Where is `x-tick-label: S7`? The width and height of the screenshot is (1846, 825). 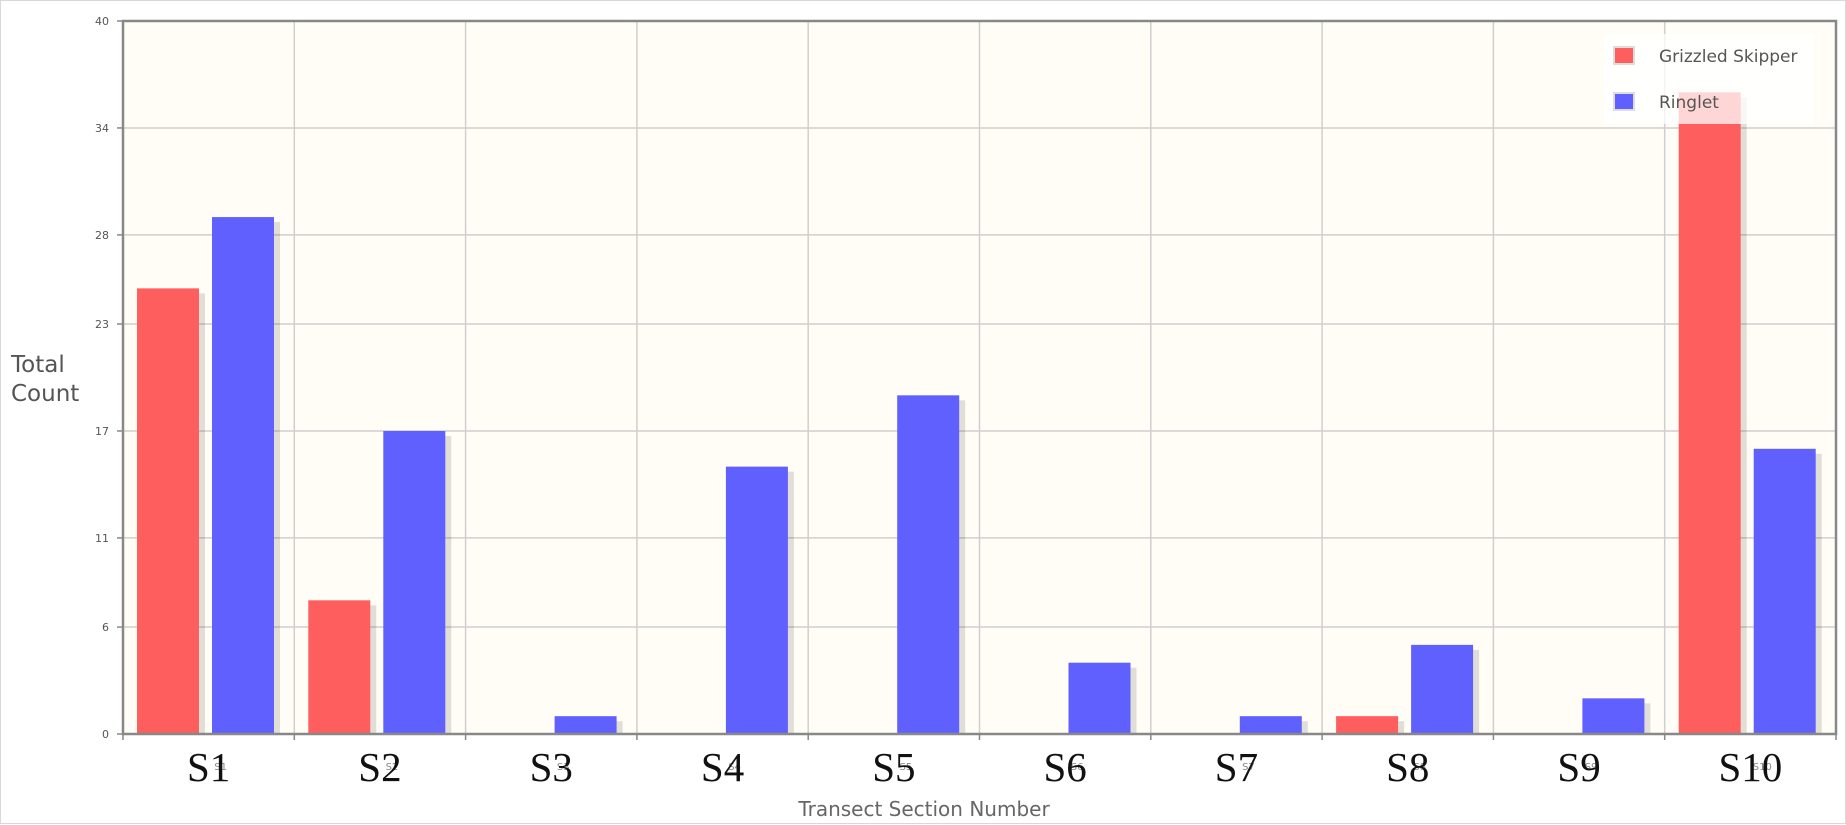 x-tick-label: S7 is located at coordinates (1236, 767).